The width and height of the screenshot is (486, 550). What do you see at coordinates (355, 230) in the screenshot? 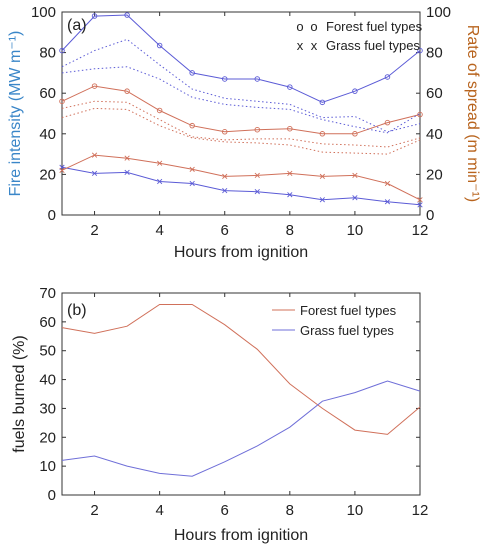
I see `x-tick-label-a: 10` at bounding box center [355, 230].